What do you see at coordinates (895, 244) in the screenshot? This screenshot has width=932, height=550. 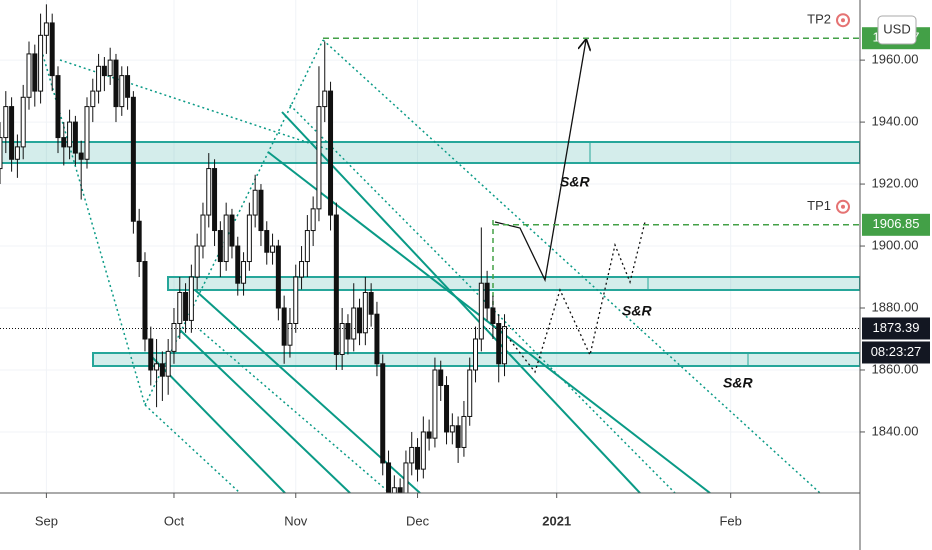 I see `y-tick-label: 1900.00` at bounding box center [895, 244].